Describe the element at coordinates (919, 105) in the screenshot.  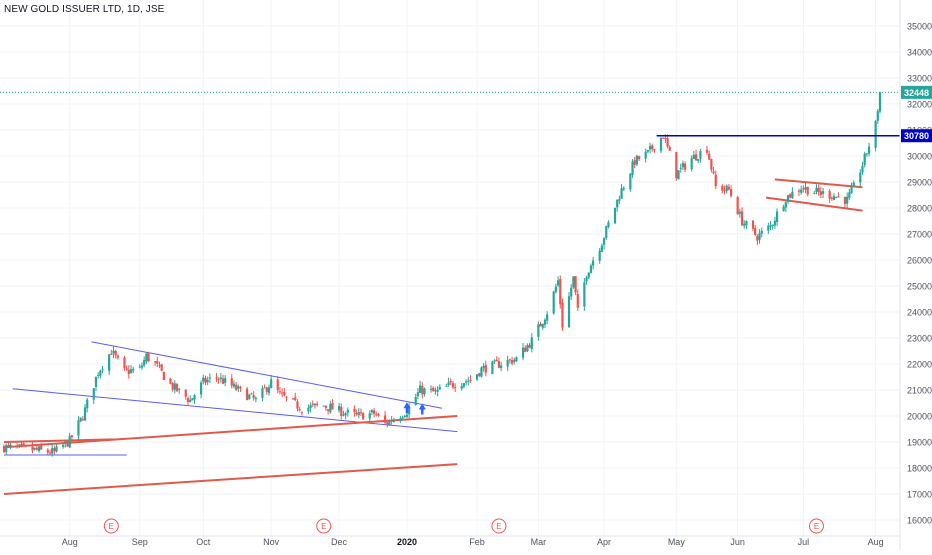
I see `price-tick-label: 32000` at that location.